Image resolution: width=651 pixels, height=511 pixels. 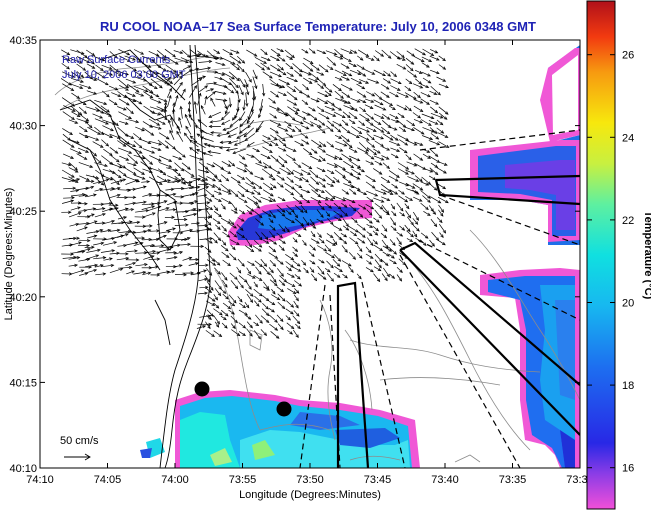 I want to click on x-tick-label: 74:10, so click(x=40, y=480).